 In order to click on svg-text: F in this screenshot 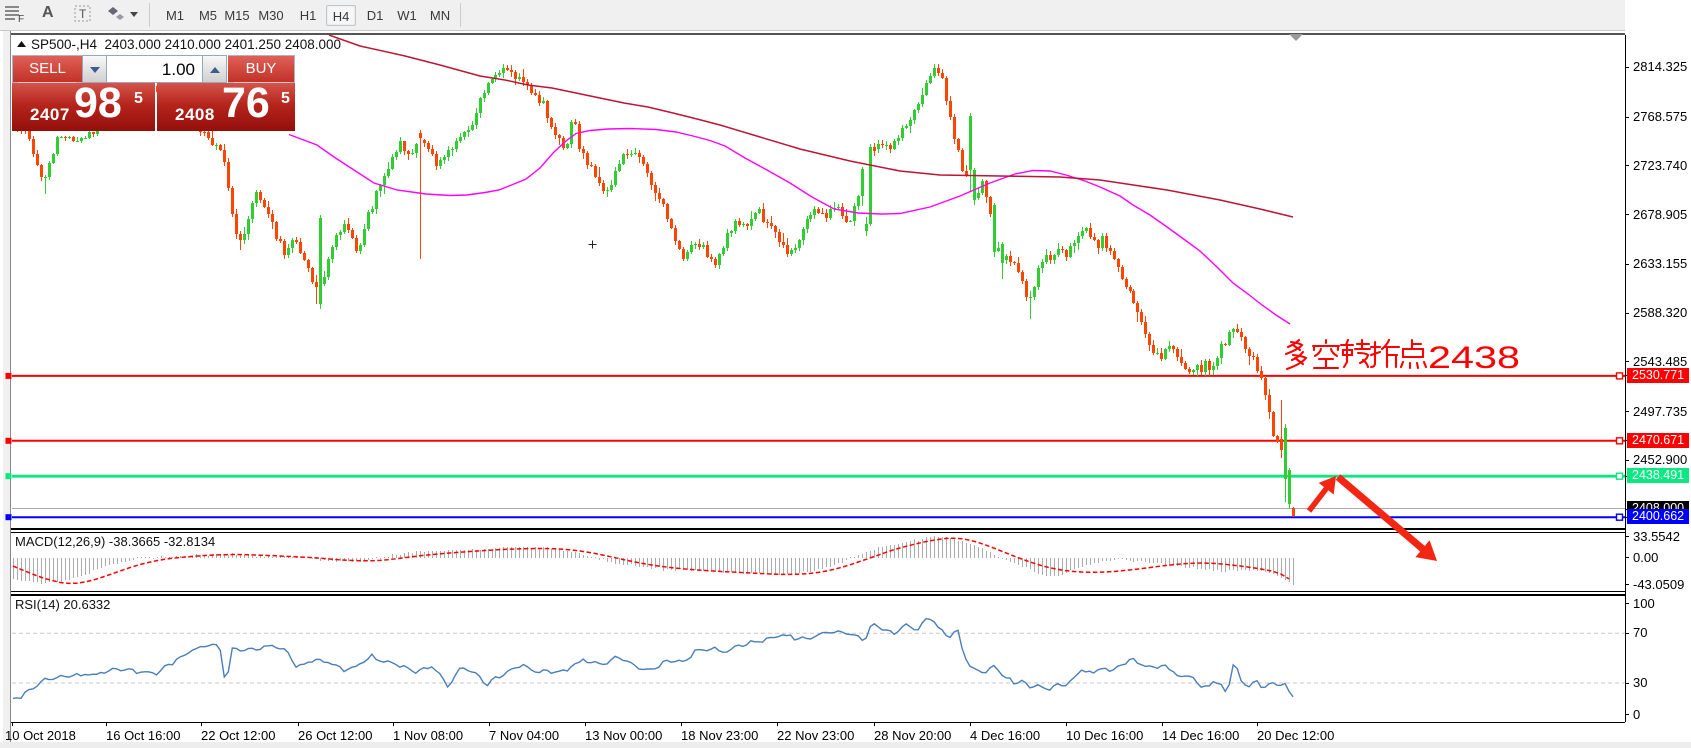, I will do `click(21, 19)`.